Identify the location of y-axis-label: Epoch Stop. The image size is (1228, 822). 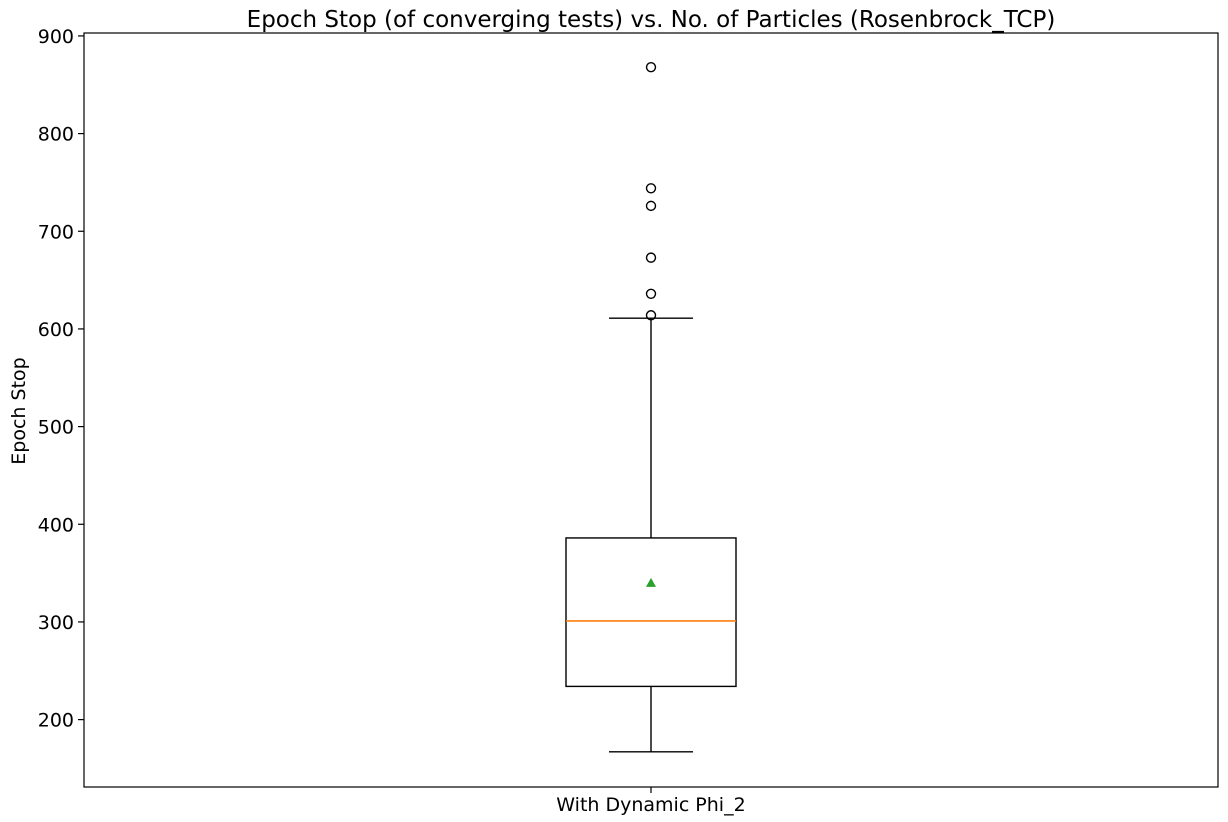
(19, 410).